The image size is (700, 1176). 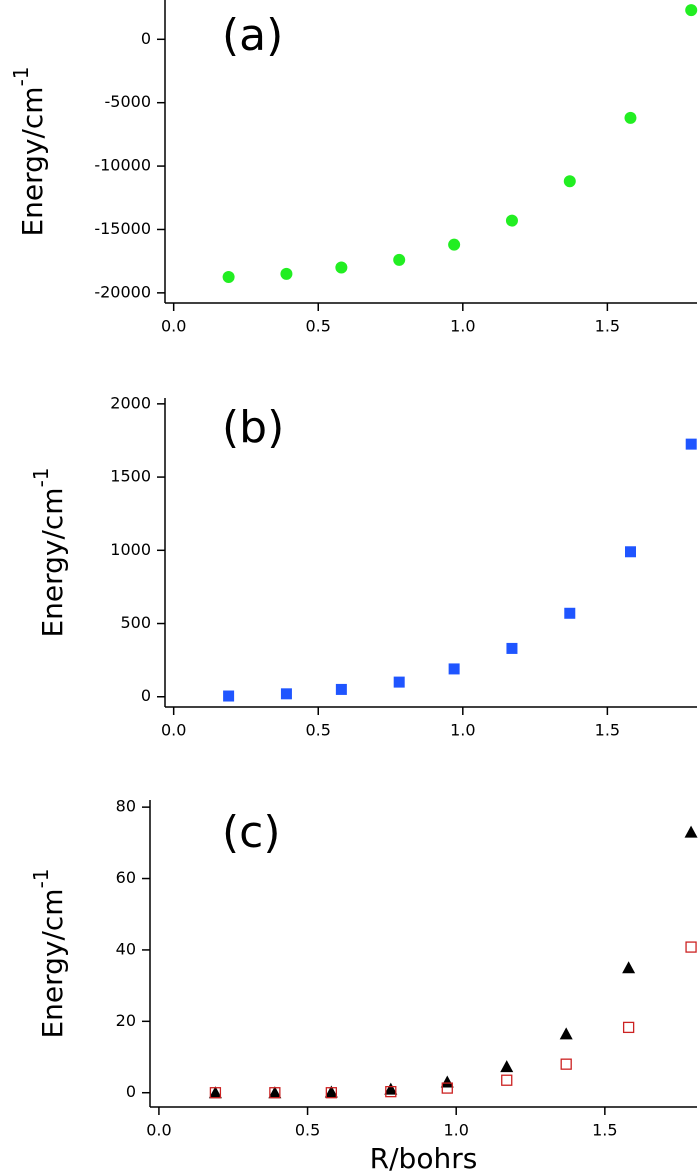 I want to click on y-tick-label: 1000, so click(x=130, y=549).